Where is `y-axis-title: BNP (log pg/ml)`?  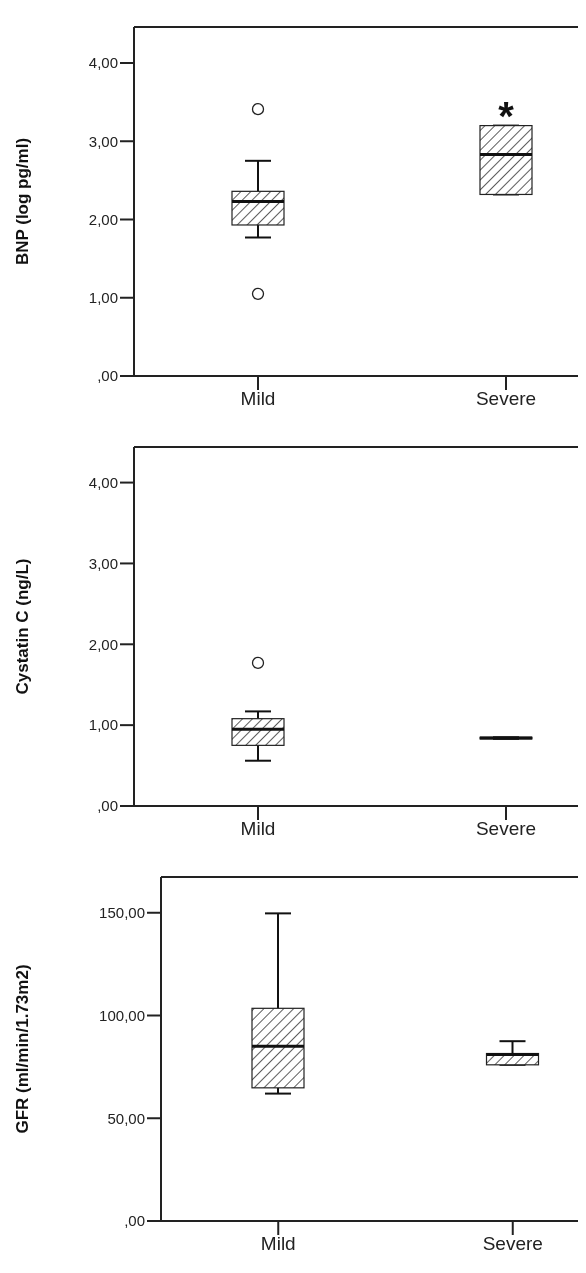 y-axis-title: BNP (log pg/ml) is located at coordinates (23, 201).